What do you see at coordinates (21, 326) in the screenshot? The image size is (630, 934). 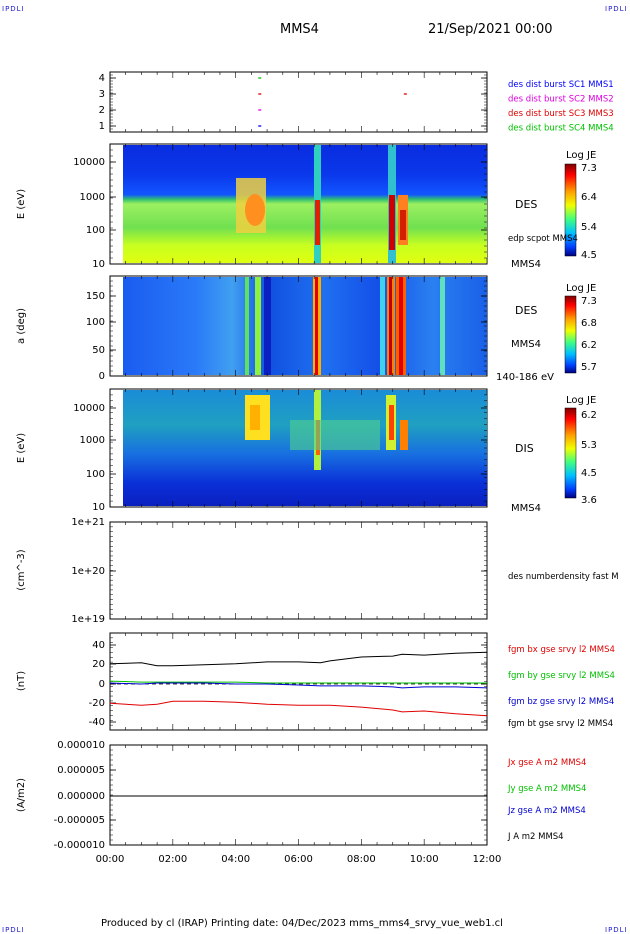 I see `ylabel: a (deg)` at bounding box center [21, 326].